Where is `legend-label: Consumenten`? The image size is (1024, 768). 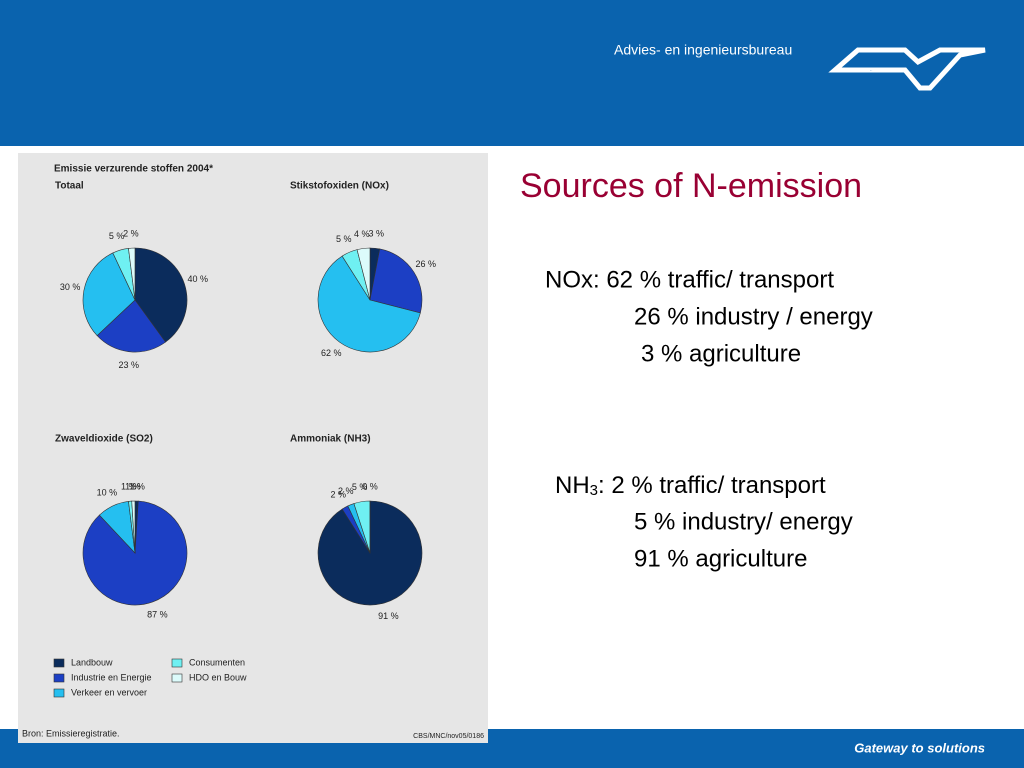
legend-label: Consumenten is located at coordinates (217, 662).